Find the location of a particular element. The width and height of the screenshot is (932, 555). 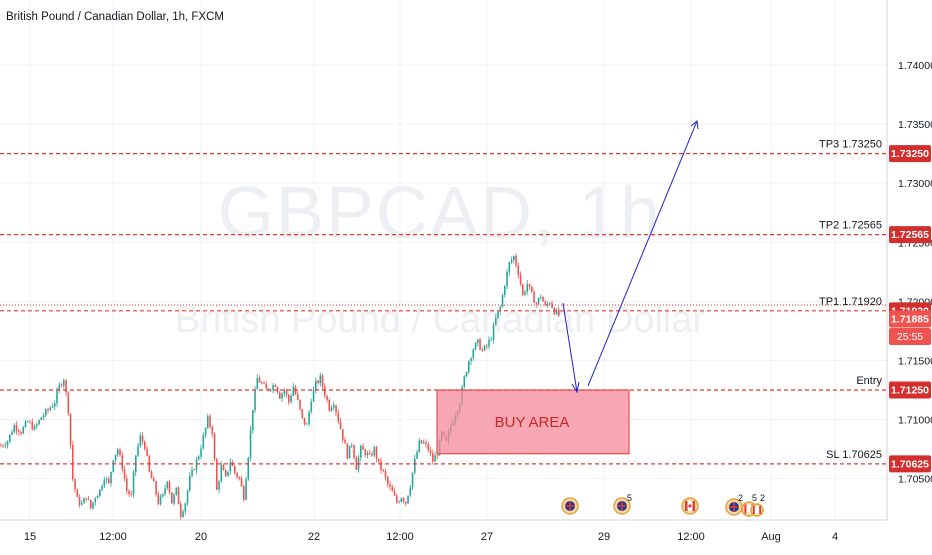

arrow-up-head-icon is located at coordinates (694, 125).